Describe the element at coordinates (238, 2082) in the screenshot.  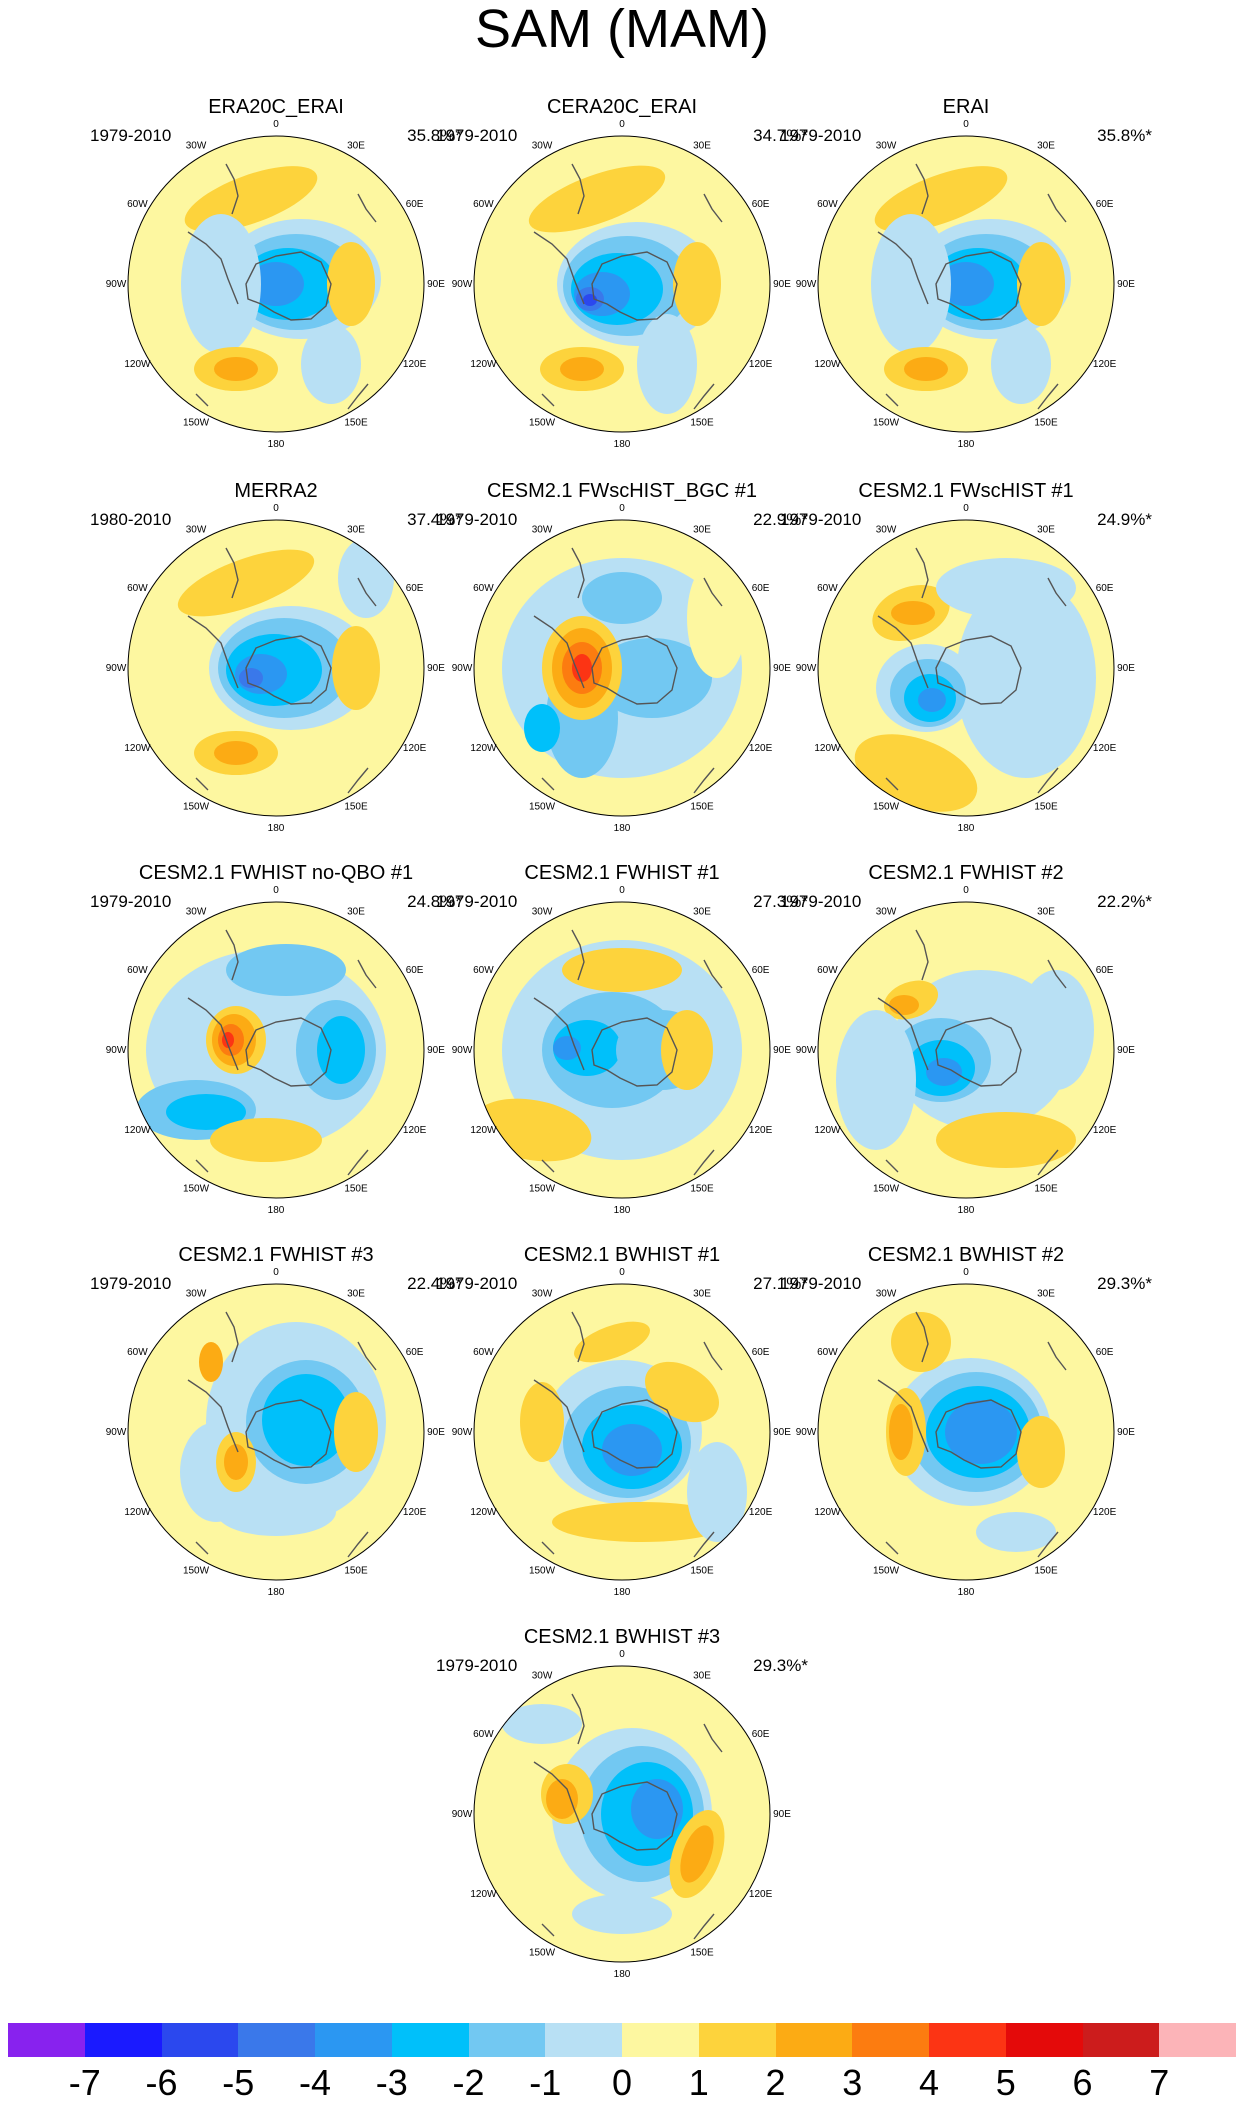
I see `colorbar-tick-label: -5` at that location.